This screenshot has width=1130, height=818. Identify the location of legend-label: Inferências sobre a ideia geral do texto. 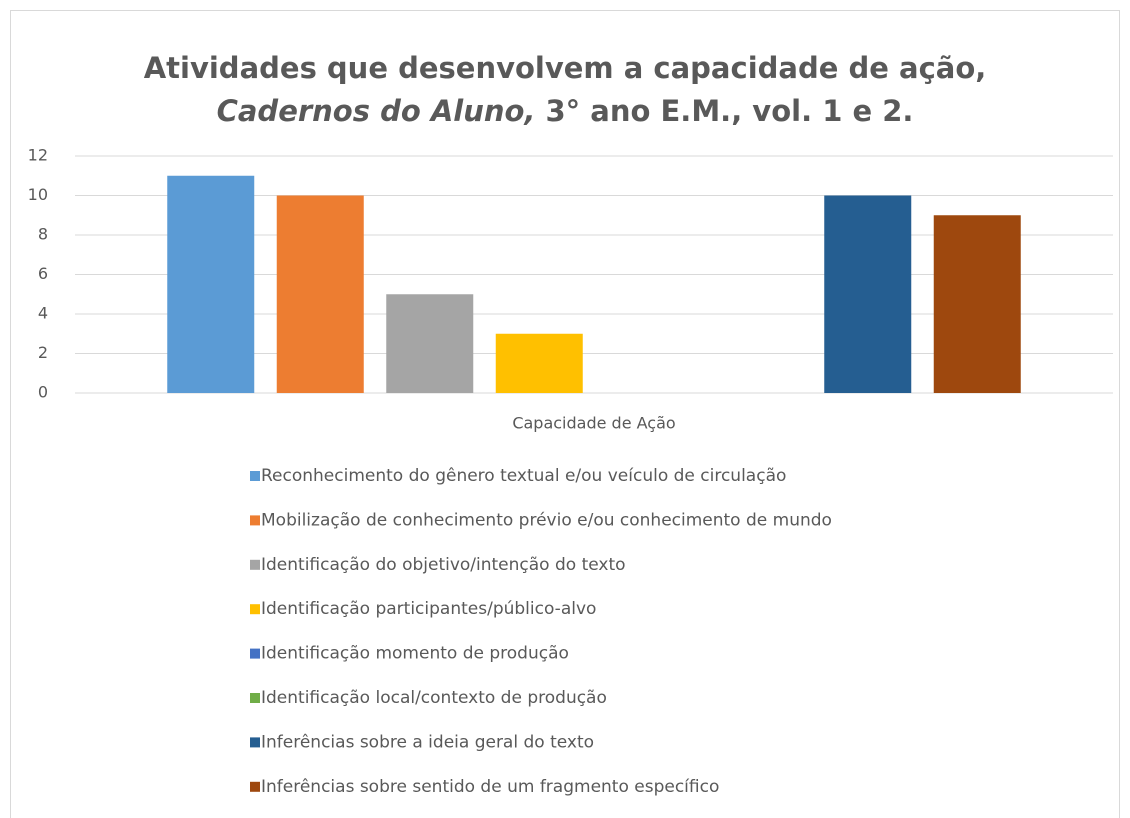
(427, 742).